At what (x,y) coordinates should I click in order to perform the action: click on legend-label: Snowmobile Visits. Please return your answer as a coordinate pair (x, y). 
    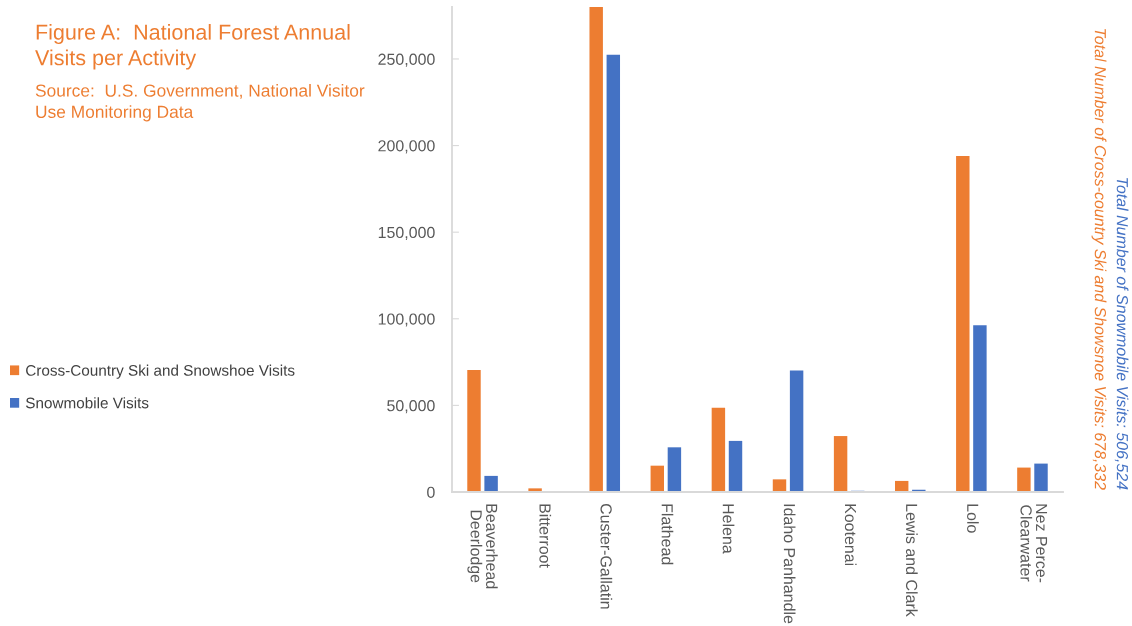
    Looking at the image, I should click on (87, 403).